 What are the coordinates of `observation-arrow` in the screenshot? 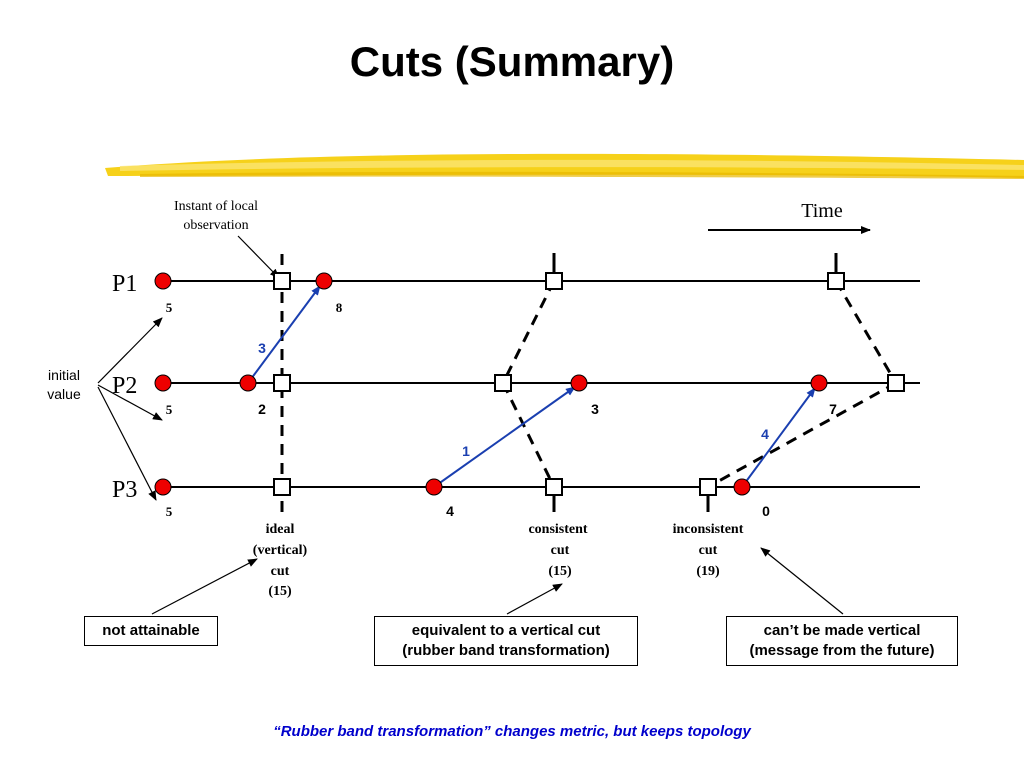 It's located at (258, 257).